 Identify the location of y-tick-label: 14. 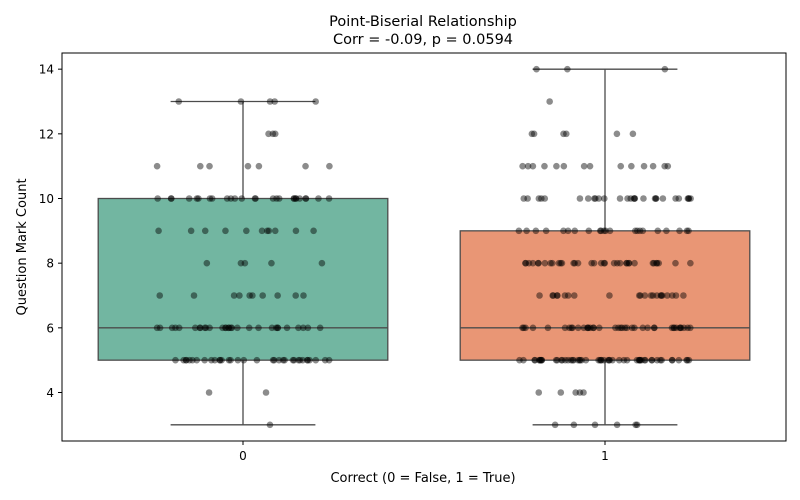
(46, 70).